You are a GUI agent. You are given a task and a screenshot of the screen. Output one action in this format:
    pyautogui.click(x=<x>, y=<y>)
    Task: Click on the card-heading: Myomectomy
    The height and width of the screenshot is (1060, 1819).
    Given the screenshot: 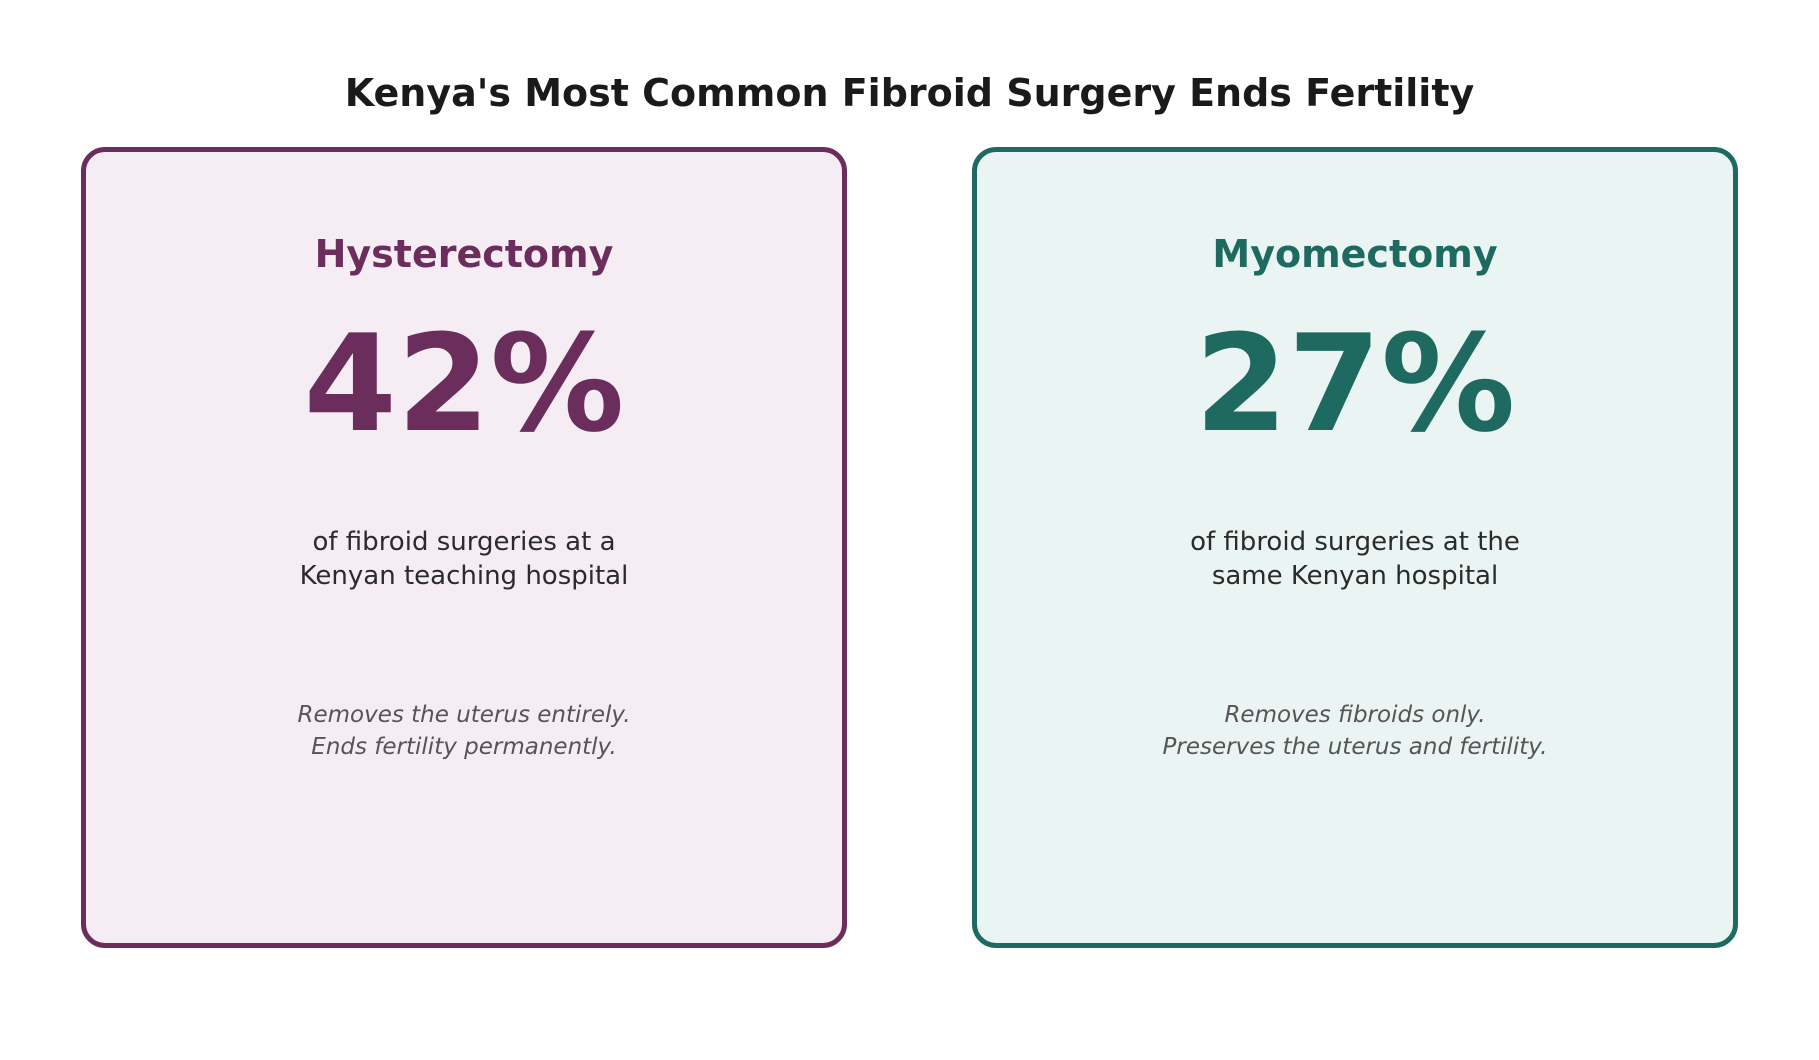 What is the action you would take?
    pyautogui.click(x=1355, y=254)
    